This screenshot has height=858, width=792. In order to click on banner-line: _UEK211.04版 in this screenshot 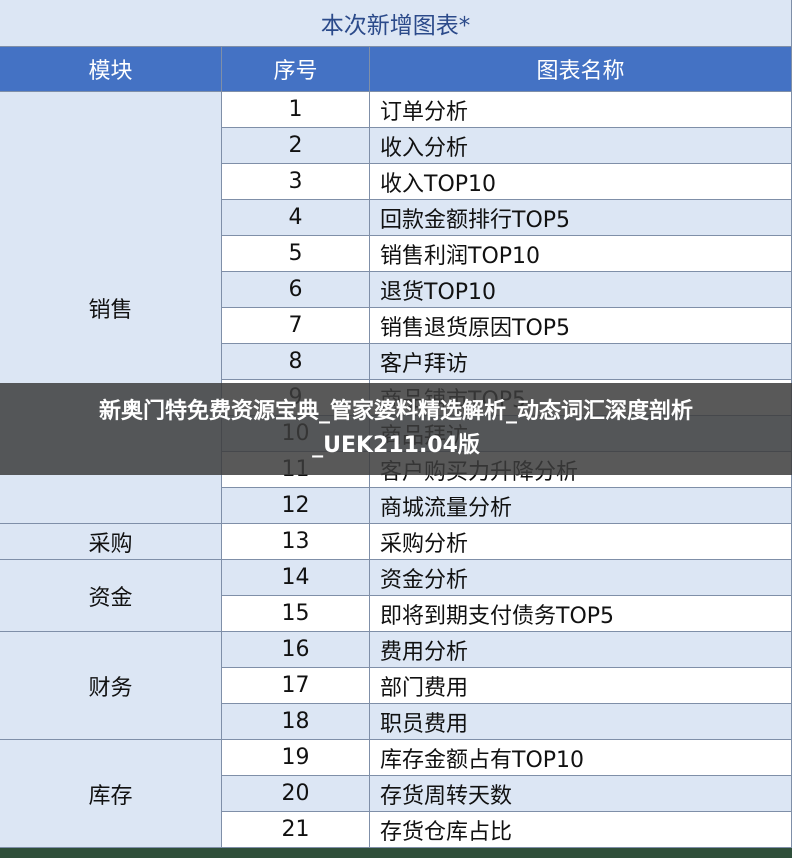, I will do `click(396, 445)`.